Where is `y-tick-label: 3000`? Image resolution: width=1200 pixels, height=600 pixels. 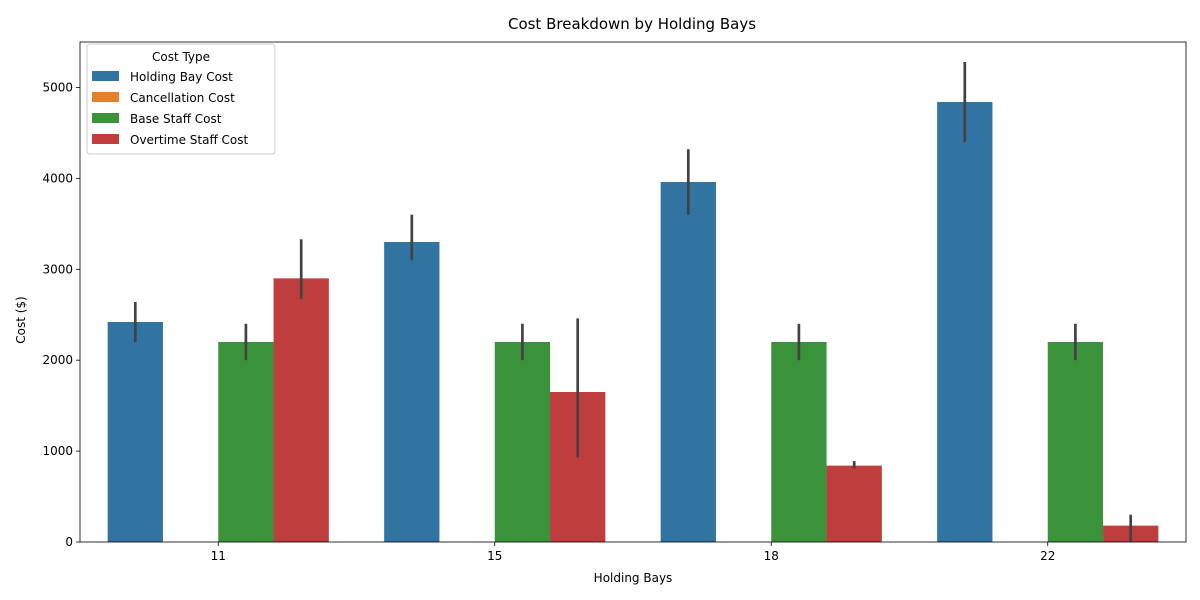
y-tick-label: 3000 is located at coordinates (57, 269).